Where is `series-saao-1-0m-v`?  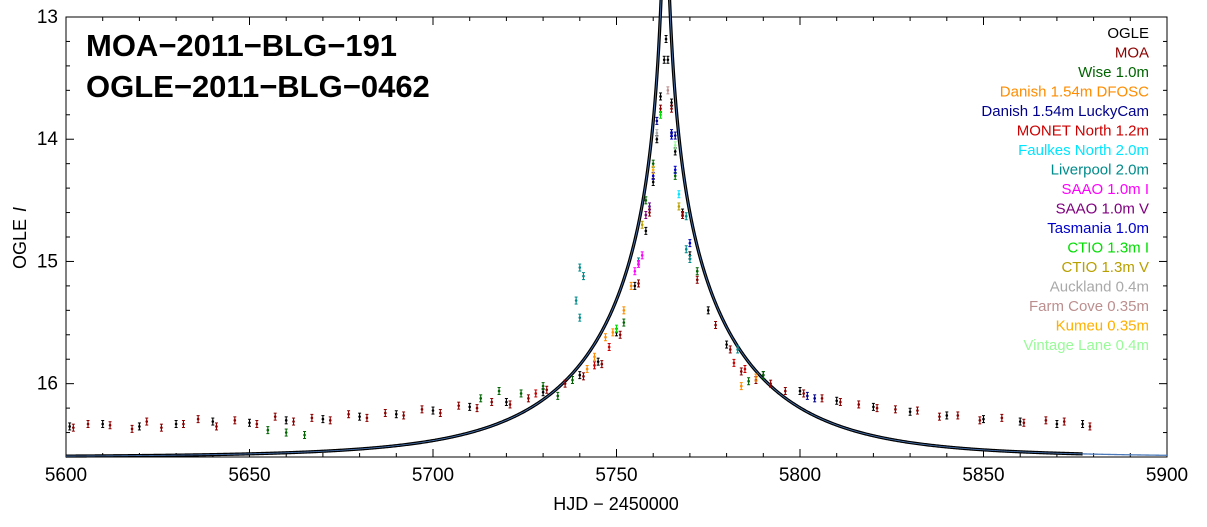
series-saao-1-0m-v is located at coordinates (648, 210).